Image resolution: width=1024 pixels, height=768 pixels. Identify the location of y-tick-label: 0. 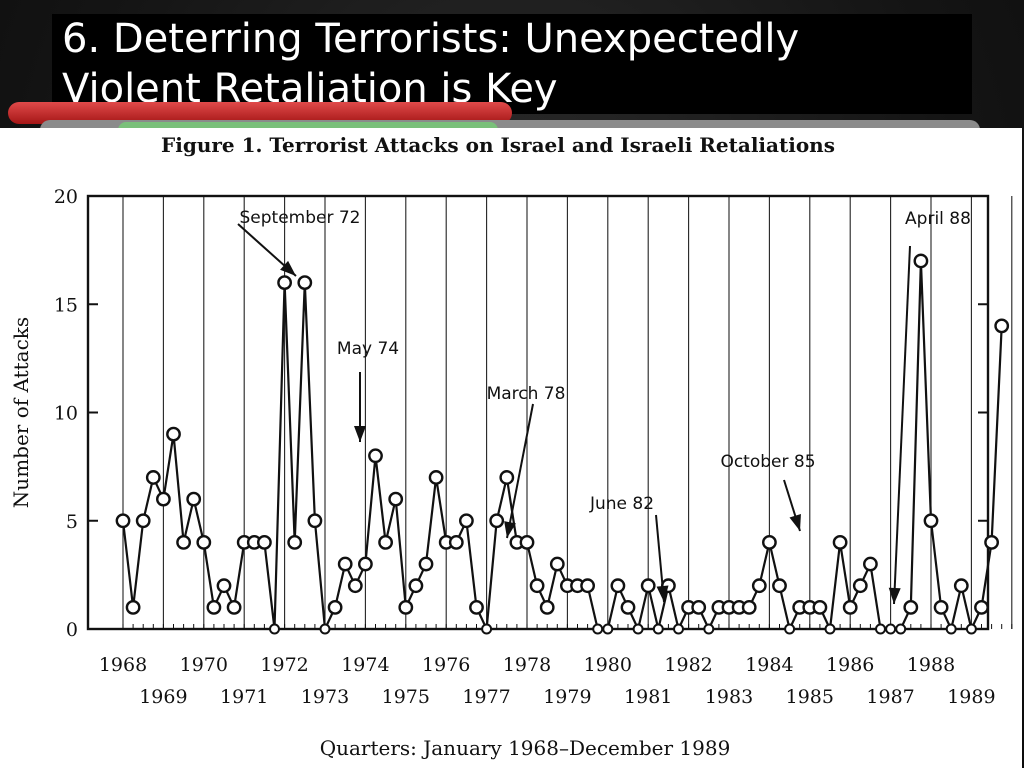
(72, 630).